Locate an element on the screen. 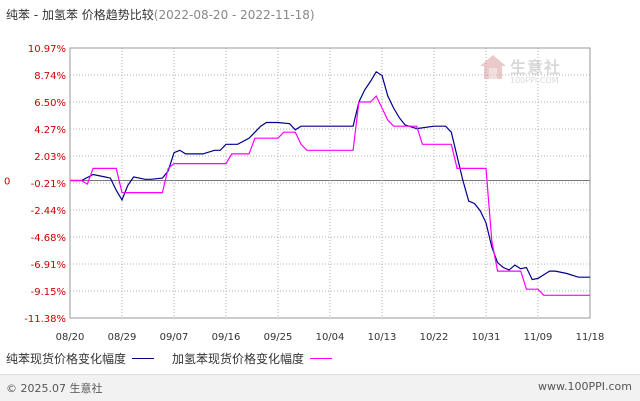  y-tick-label: 8.74% is located at coordinates (50, 76).